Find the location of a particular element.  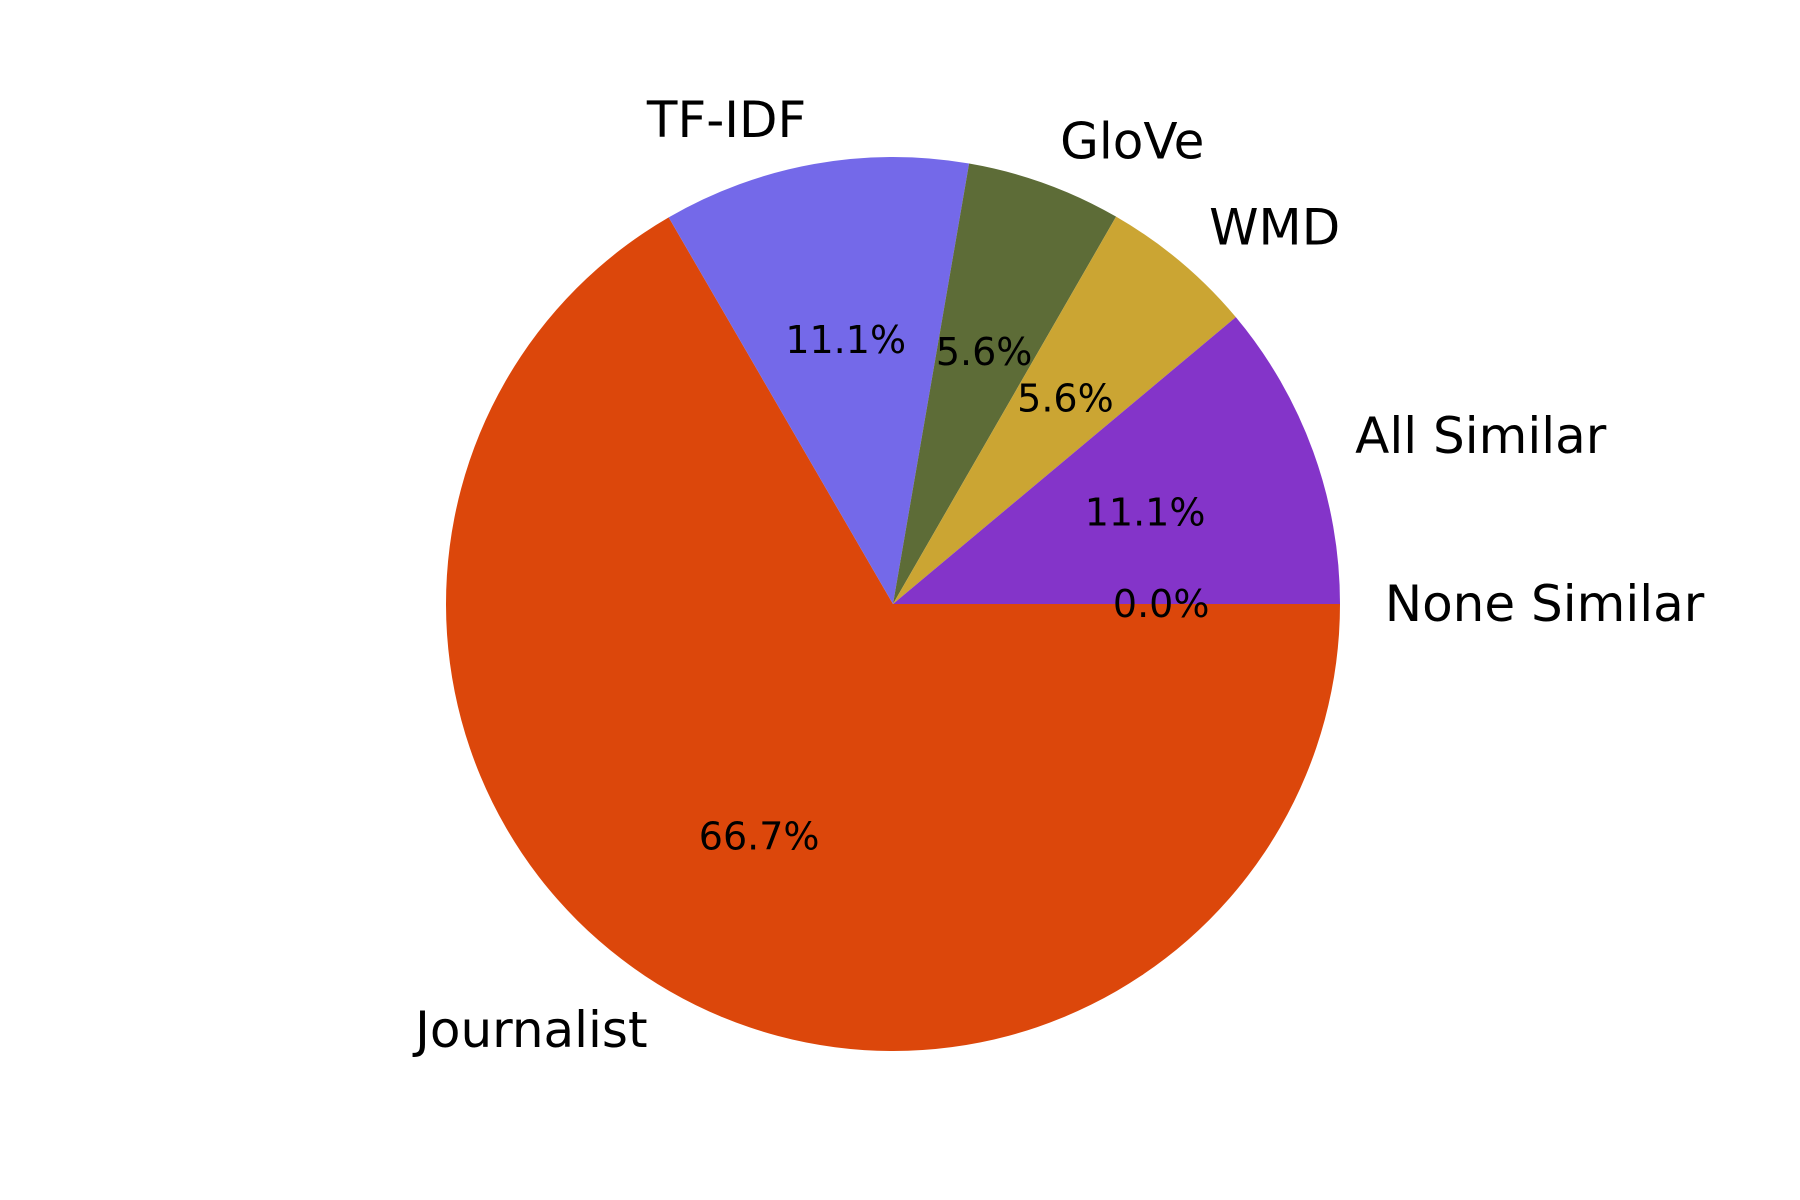

pct-label-glove: 5.6% is located at coordinates (984, 352).